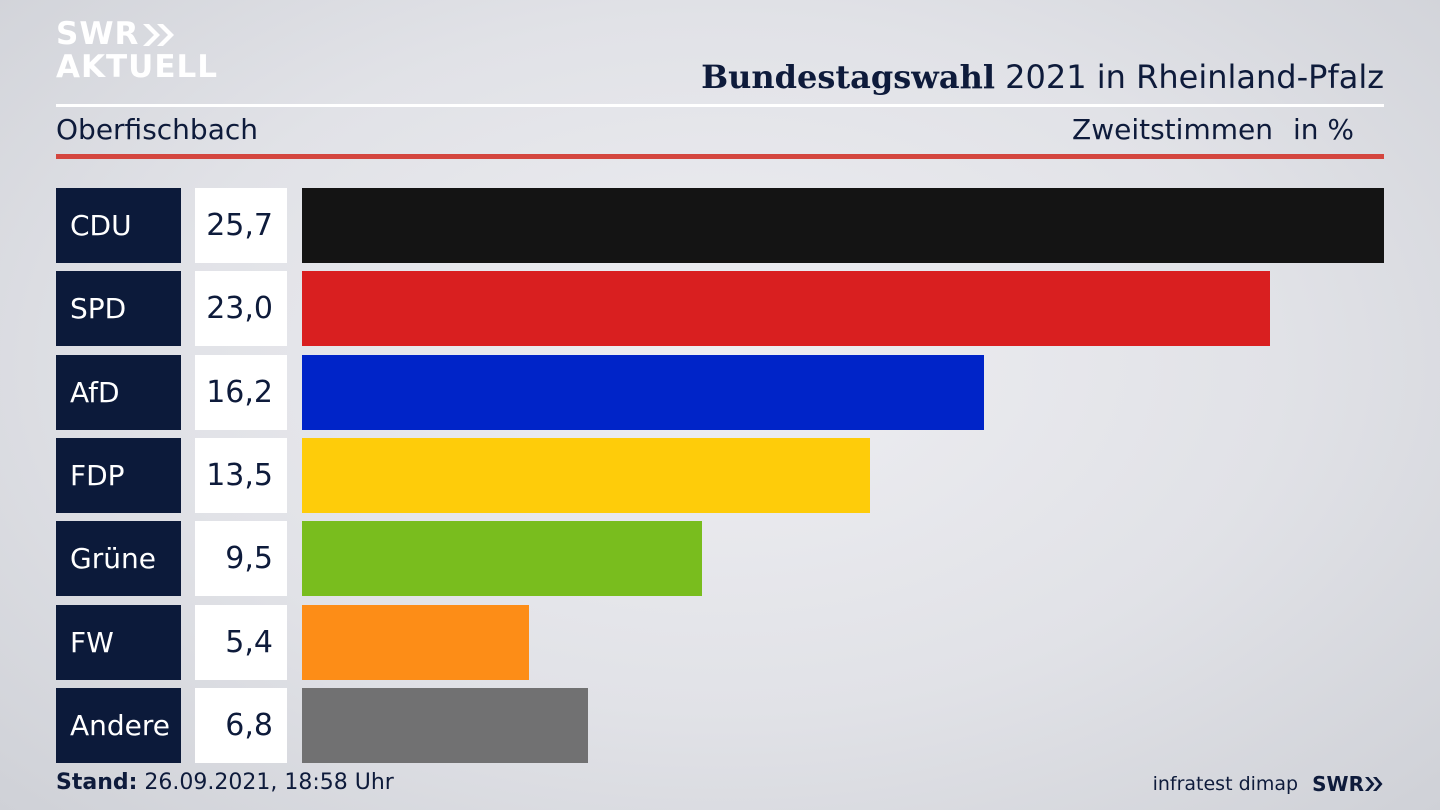 This screenshot has height=810, width=1440. I want to click on bar-row: Grüne 9,5, so click(720, 559).